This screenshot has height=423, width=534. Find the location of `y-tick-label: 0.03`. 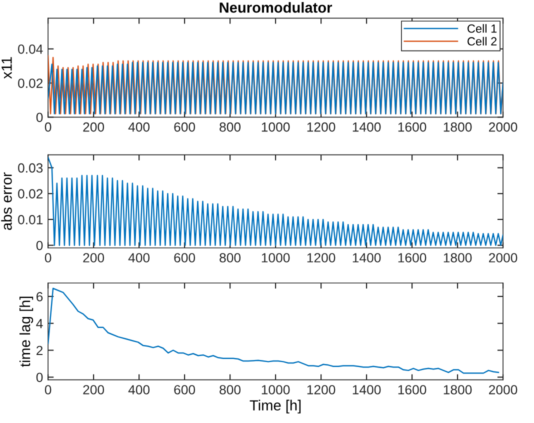

y-tick-label: 0.03 is located at coordinates (30, 168).